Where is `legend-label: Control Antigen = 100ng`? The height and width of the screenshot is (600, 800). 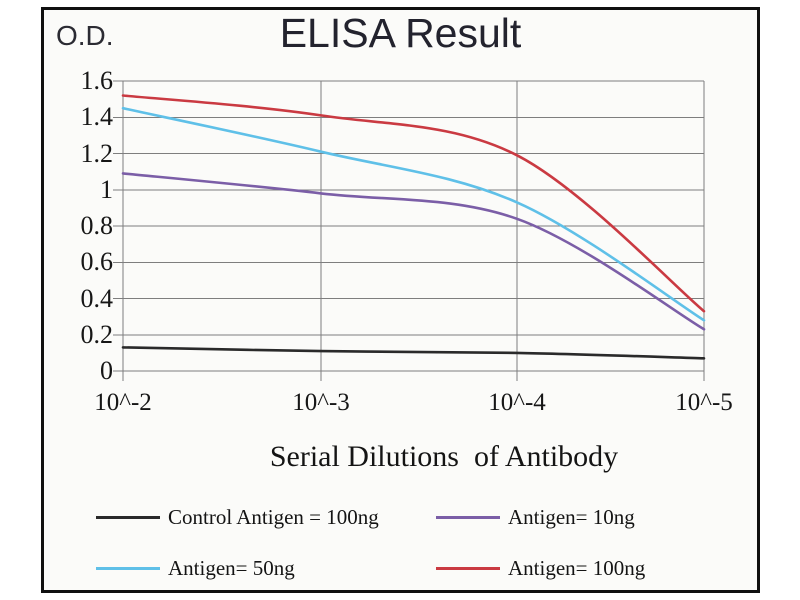
legend-label: Control Antigen = 100ng is located at coordinates (273, 517).